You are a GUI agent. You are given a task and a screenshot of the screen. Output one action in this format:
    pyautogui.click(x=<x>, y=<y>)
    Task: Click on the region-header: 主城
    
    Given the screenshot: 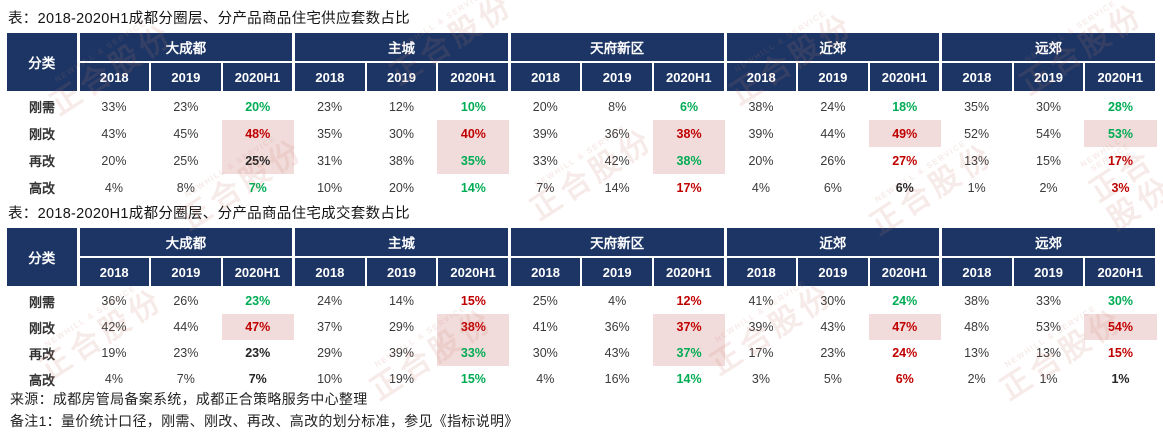 What is the action you would take?
    pyautogui.click(x=401, y=242)
    